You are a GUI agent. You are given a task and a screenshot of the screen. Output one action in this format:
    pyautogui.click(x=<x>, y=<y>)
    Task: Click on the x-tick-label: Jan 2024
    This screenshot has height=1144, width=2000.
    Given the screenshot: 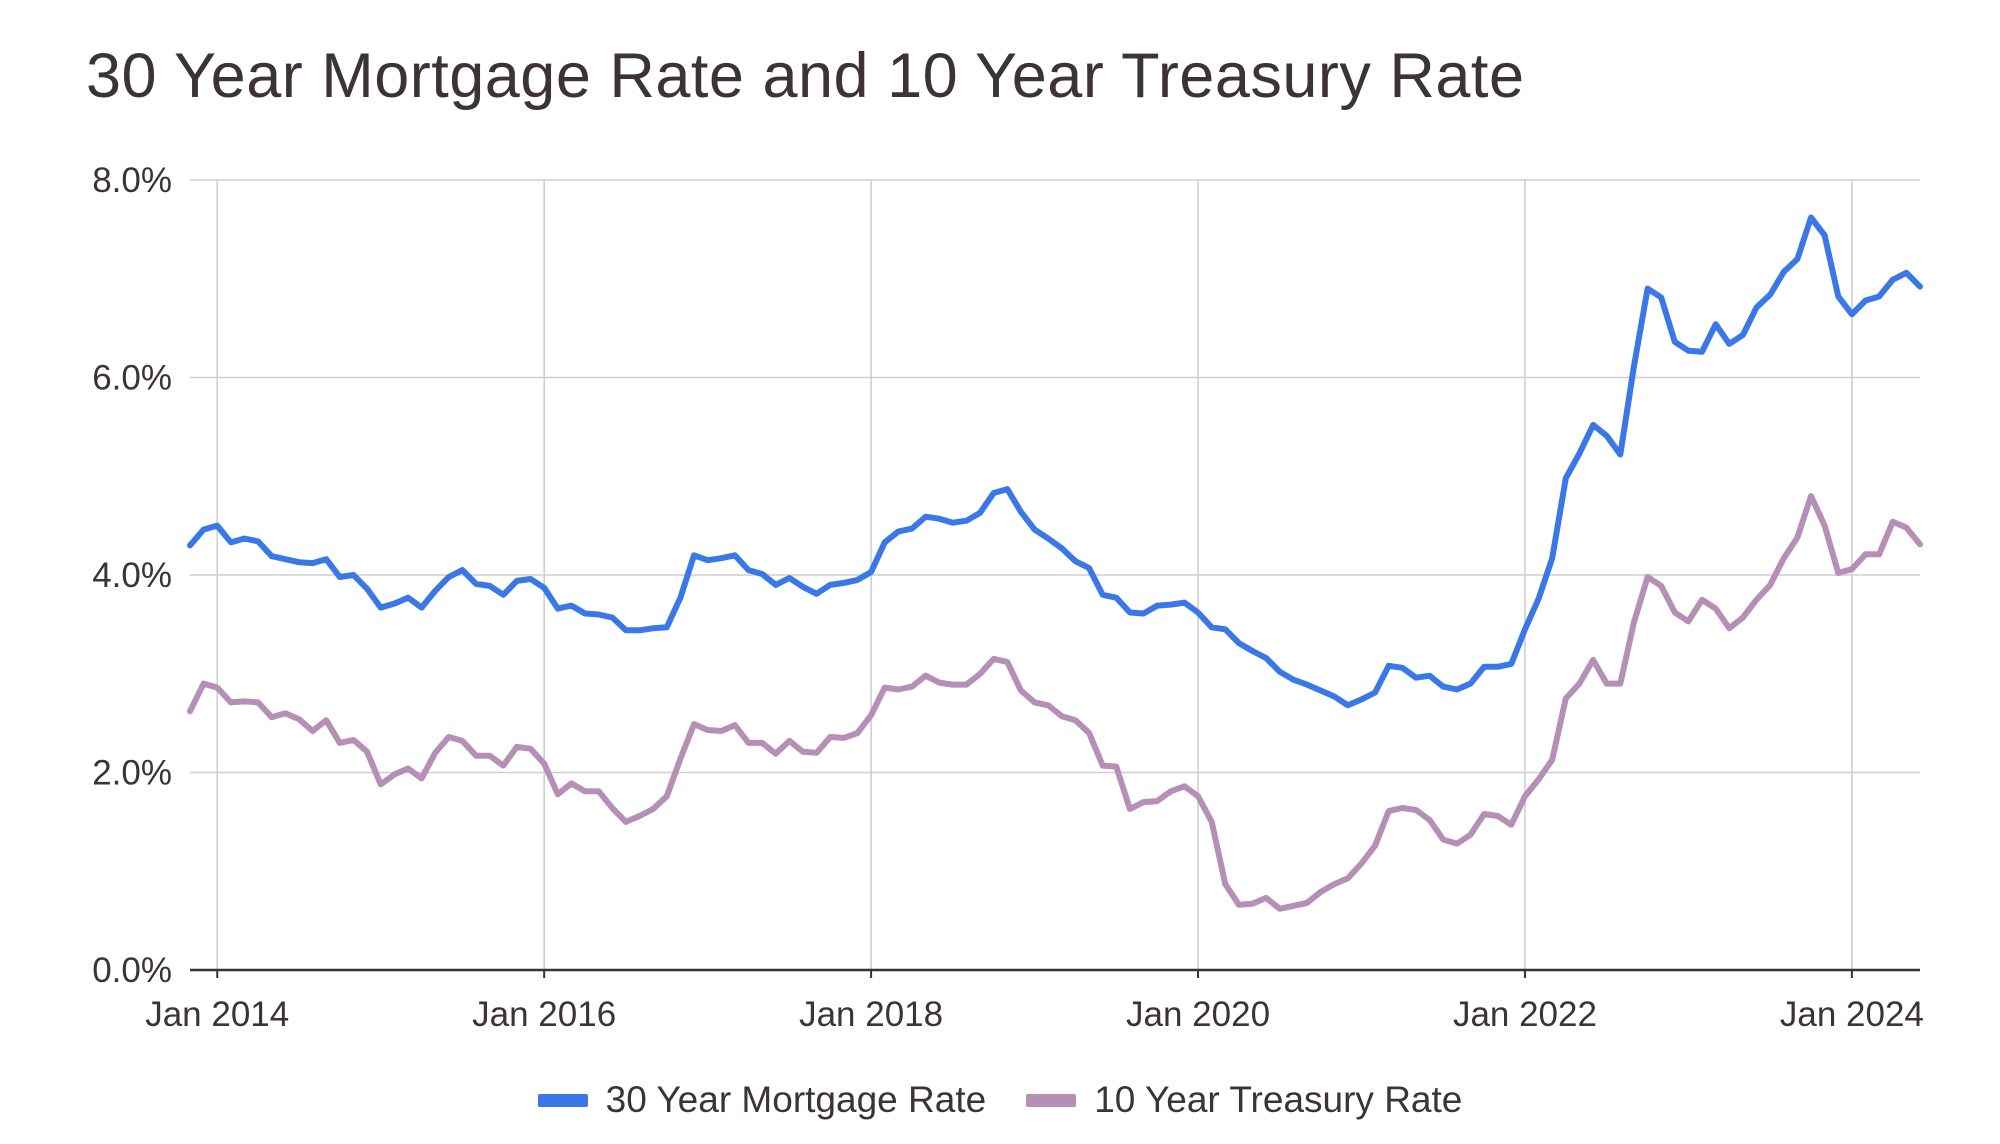 What is the action you would take?
    pyautogui.click(x=1852, y=1014)
    